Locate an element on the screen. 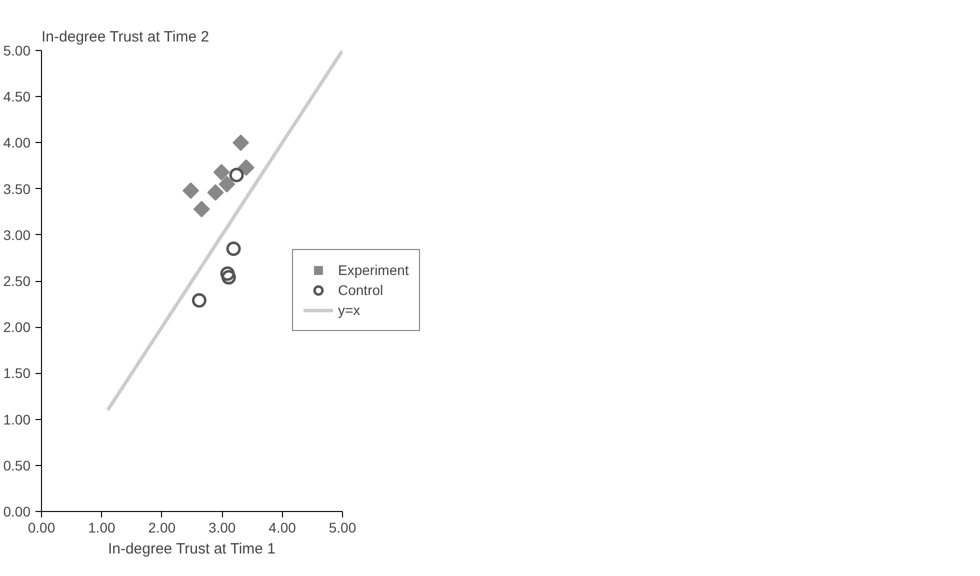  x-tick-label: 4.00 is located at coordinates (282, 528).